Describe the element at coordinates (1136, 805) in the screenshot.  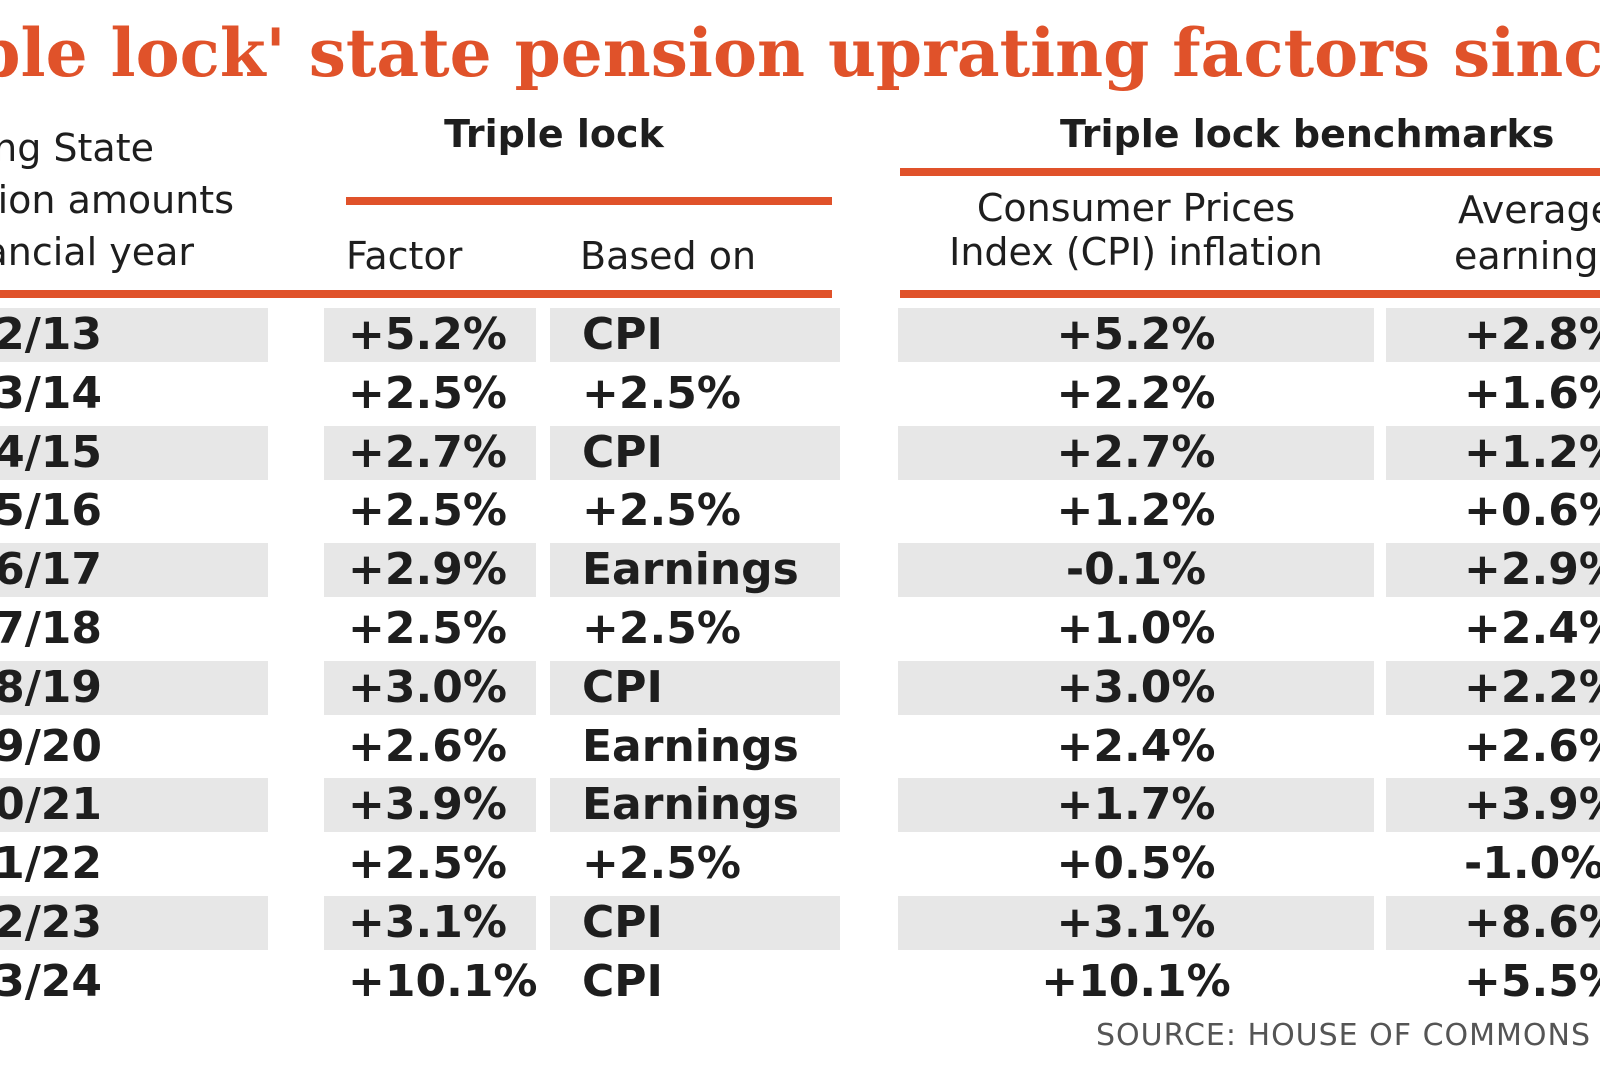
I see `cpi-cell: +1.7%` at that location.